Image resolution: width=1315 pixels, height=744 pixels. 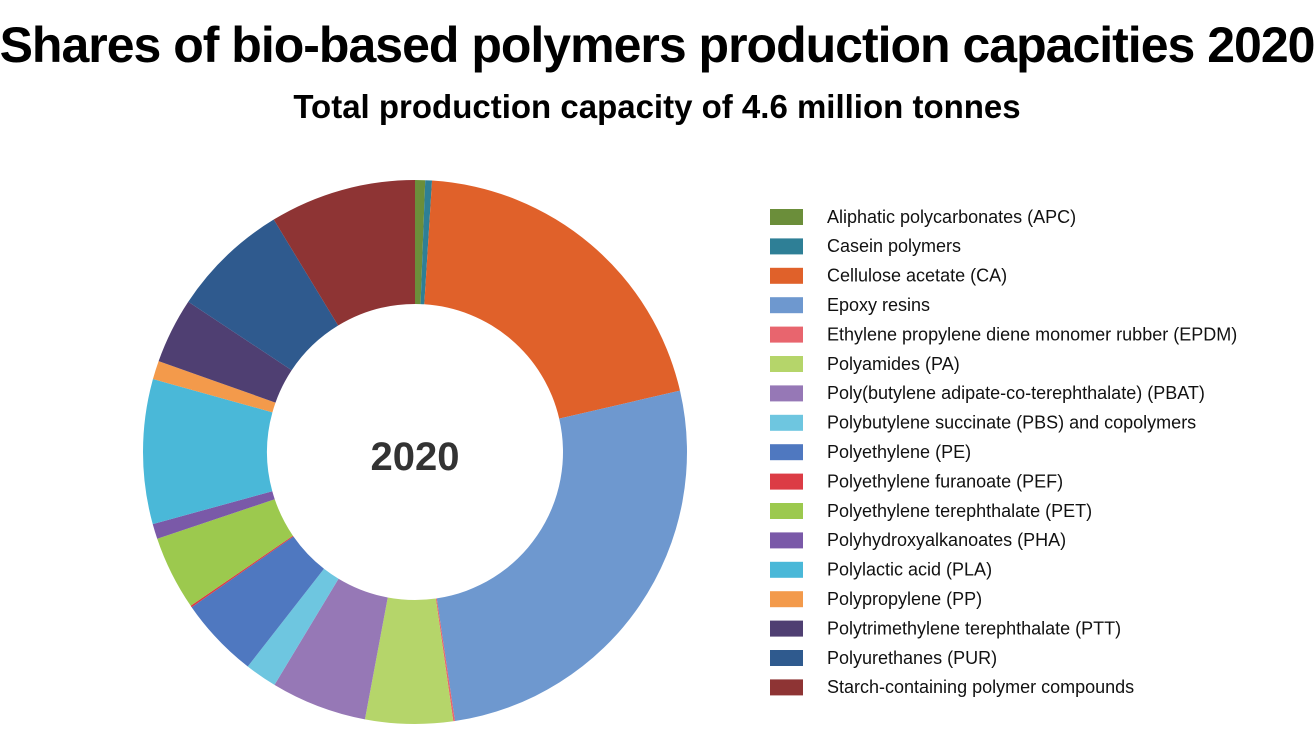 What do you see at coordinates (974, 628) in the screenshot?
I see `legend-label: Polytrimethylene terephthalate (PTT)` at bounding box center [974, 628].